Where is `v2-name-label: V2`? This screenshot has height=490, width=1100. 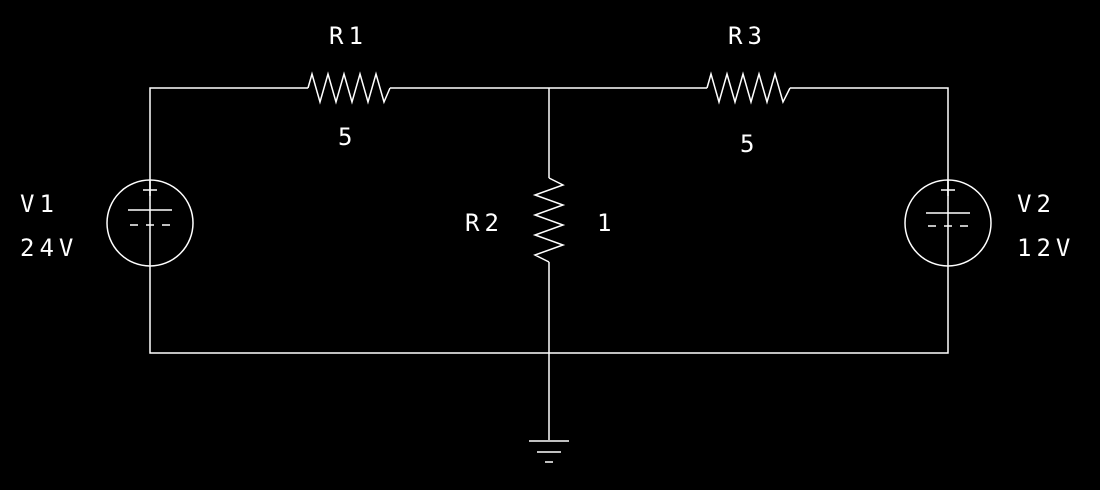
v2-name-label: V2 is located at coordinates (1036, 204).